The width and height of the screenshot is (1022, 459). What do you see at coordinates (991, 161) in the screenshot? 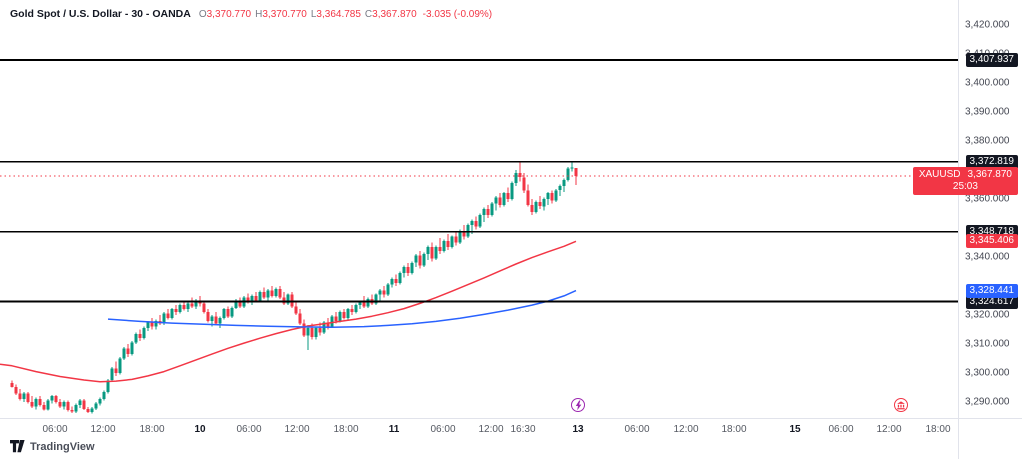
I see `price-level-tag: 3,372.819` at bounding box center [991, 161].